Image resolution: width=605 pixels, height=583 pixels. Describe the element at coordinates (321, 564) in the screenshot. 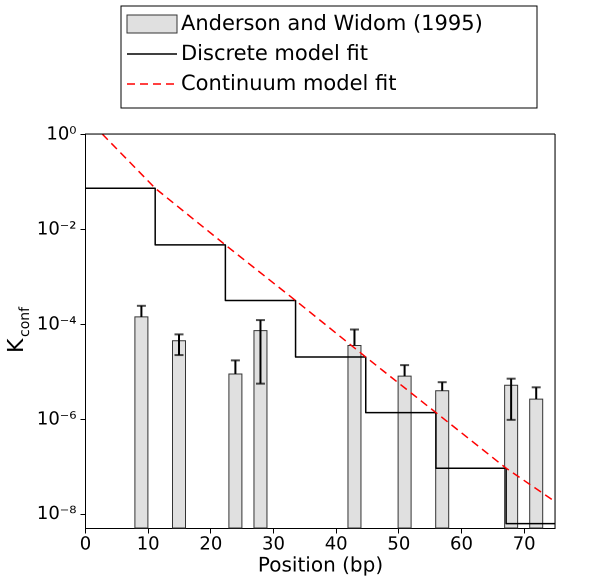

I see `x-axis-title: Position (bp)` at that location.